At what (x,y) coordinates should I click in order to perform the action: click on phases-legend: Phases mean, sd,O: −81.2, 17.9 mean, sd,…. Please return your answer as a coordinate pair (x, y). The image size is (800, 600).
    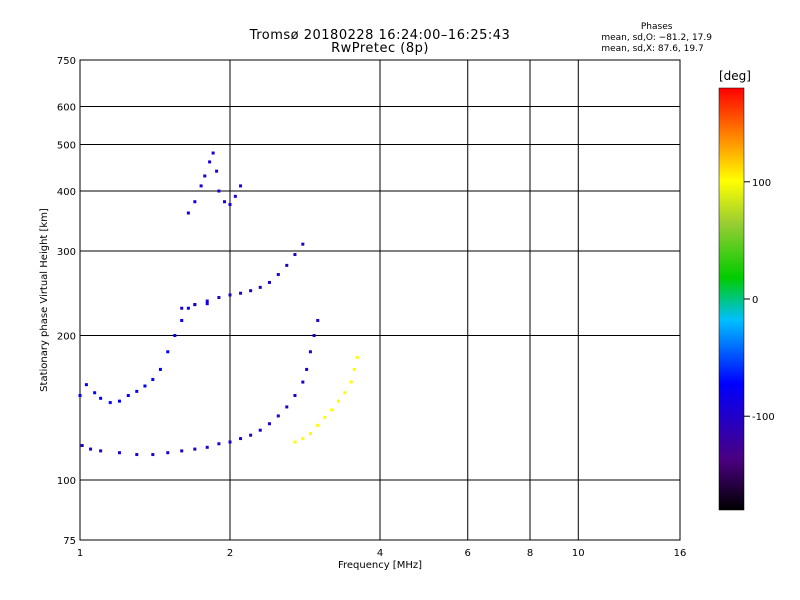
    Looking at the image, I should click on (656, 38).